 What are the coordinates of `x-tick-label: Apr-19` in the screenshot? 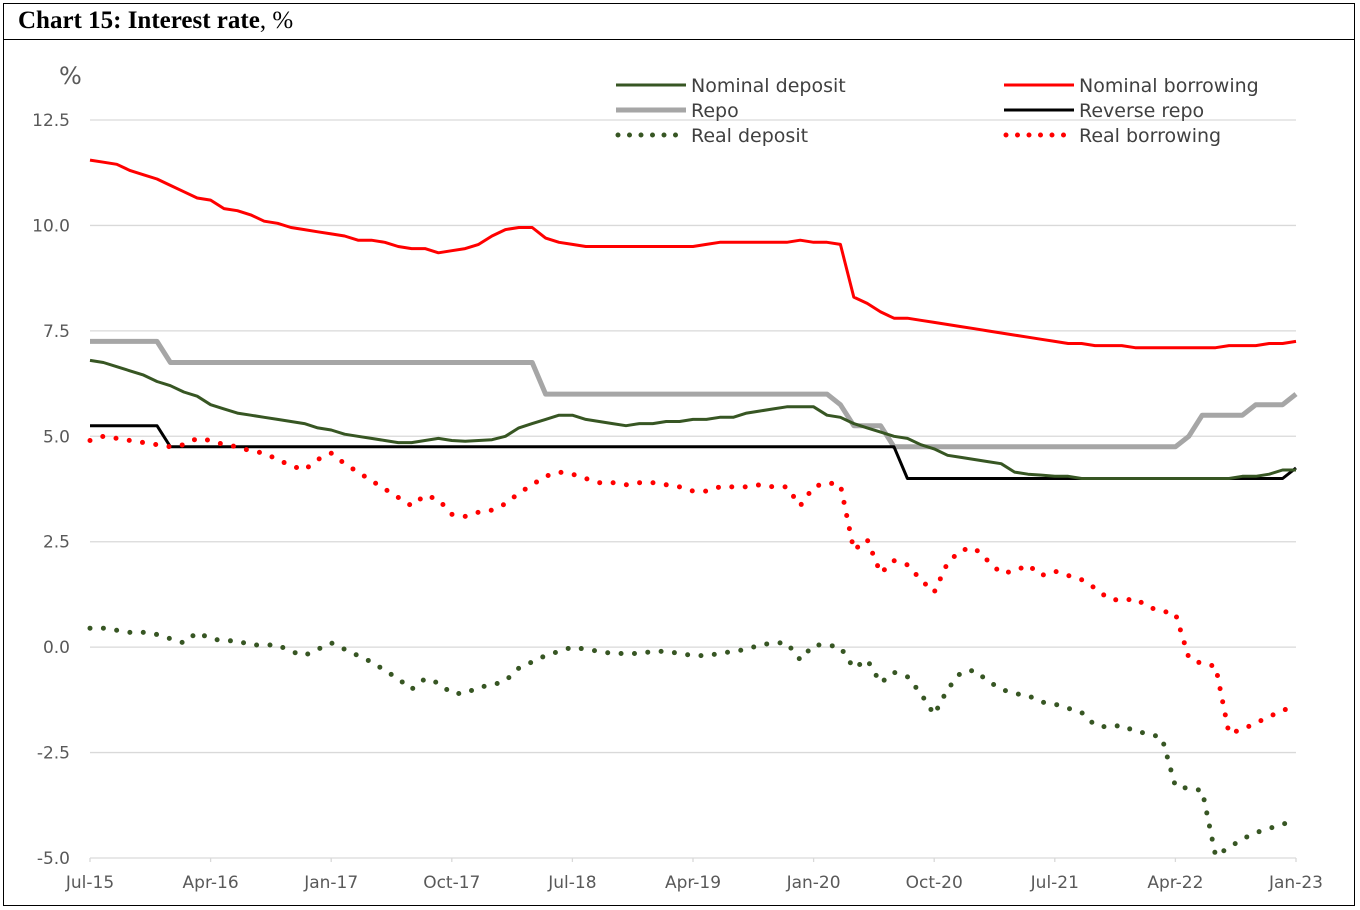 It's located at (693, 883).